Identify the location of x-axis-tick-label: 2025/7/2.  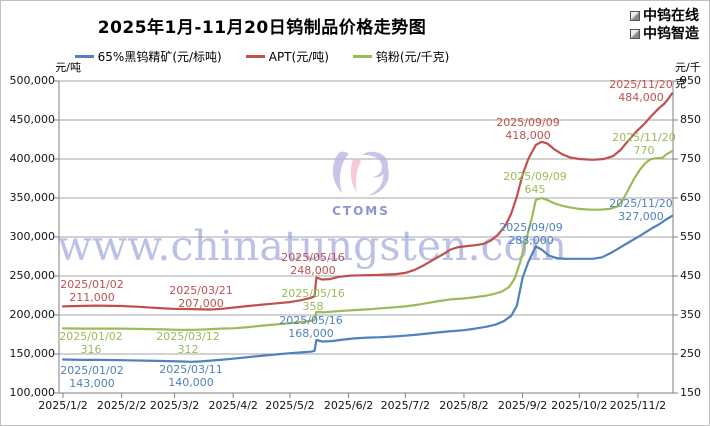
(405, 405).